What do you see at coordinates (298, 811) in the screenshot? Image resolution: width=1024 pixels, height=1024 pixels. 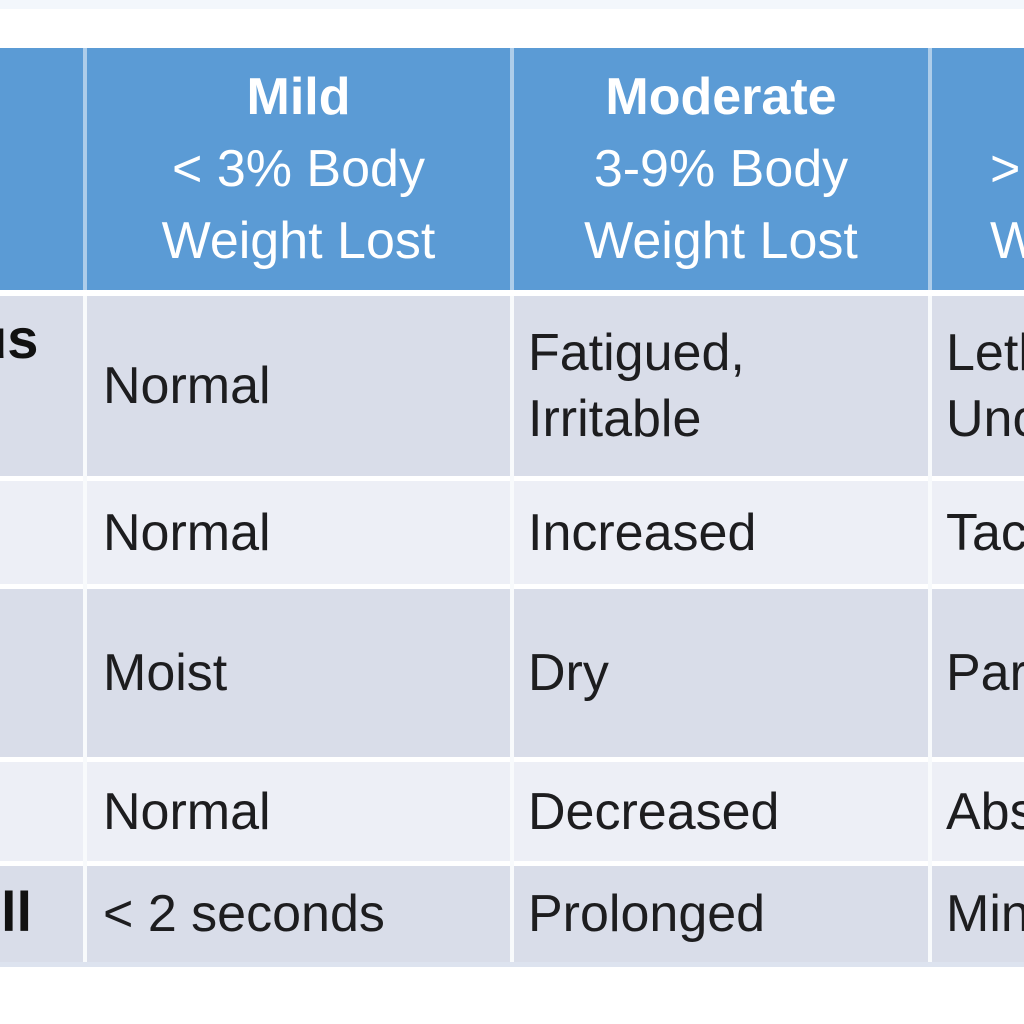 I see `cell-mild-tears: Normal` at bounding box center [298, 811].